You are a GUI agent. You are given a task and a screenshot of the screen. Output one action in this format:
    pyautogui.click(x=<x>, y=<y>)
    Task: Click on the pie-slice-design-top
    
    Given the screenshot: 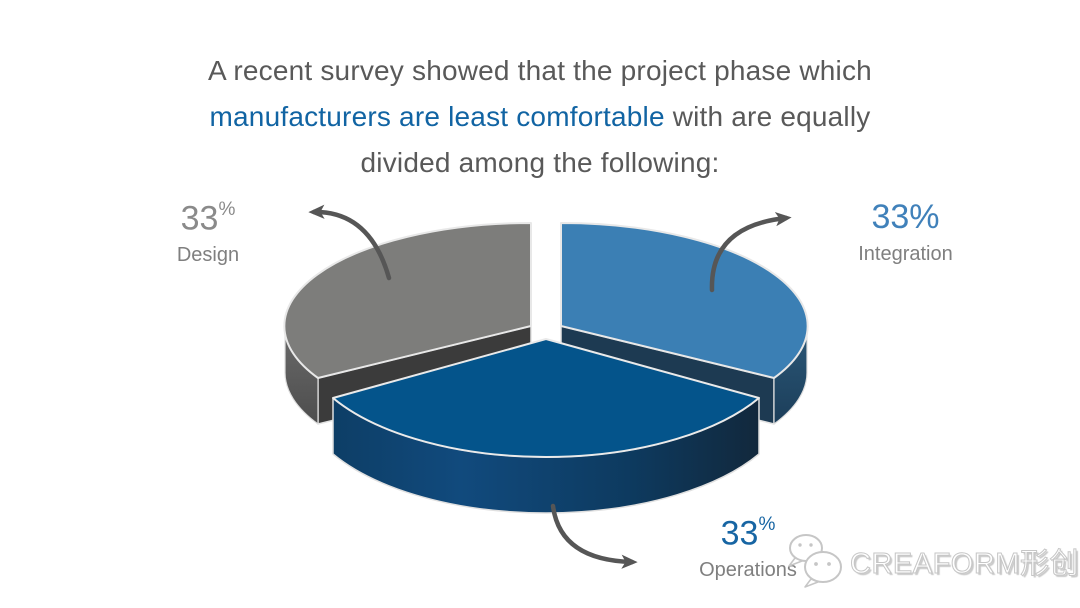 What is the action you would take?
    pyautogui.click(x=407, y=300)
    